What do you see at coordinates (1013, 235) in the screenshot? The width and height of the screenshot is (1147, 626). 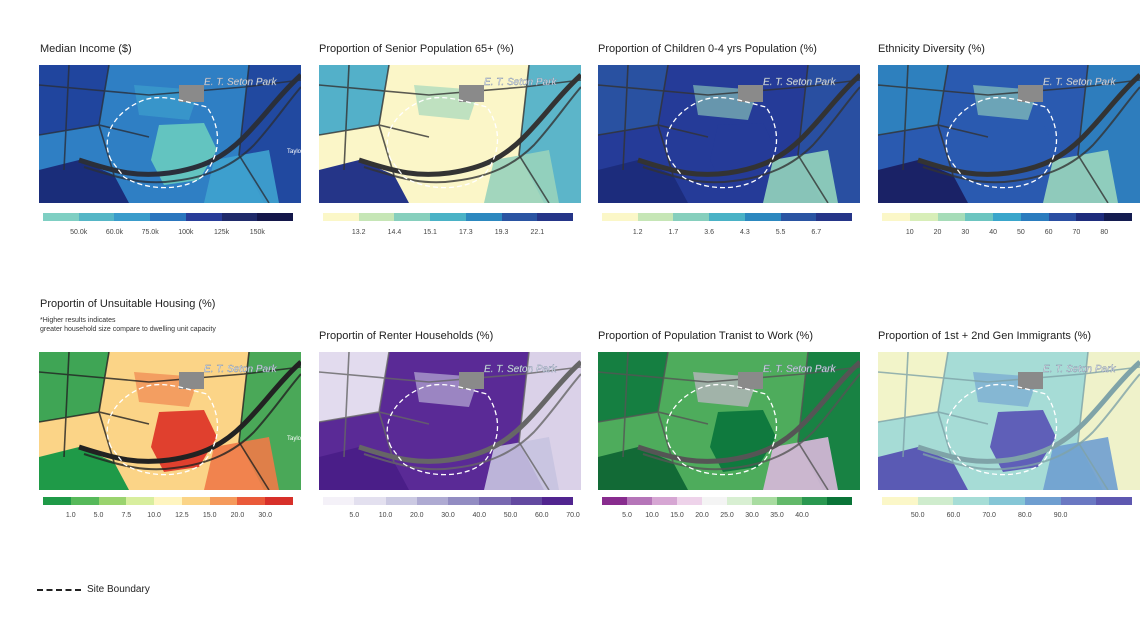 I see `legend-ticks: 10 20 30 40 50 60 70 80` at bounding box center [1013, 235].